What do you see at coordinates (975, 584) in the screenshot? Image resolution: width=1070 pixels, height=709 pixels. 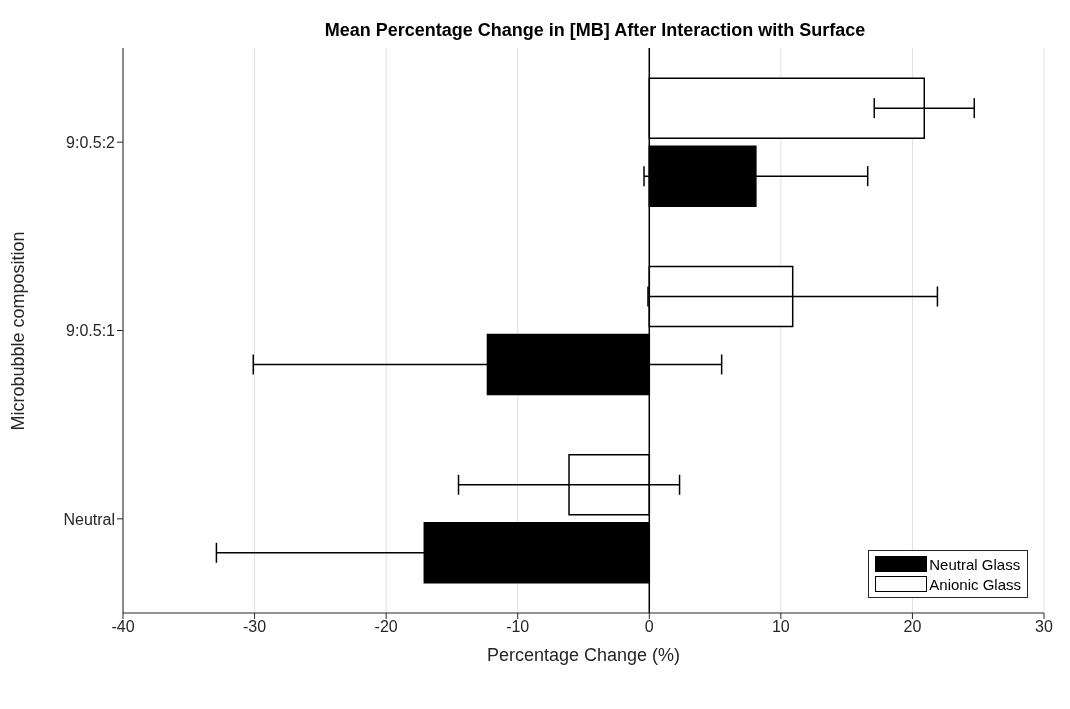 I see `legend-label: Anionic Glass` at bounding box center [975, 584].